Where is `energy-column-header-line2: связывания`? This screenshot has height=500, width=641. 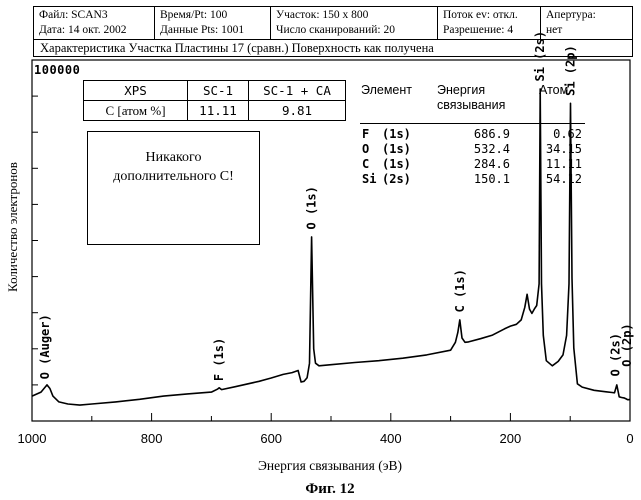
energy-column-header-line2: связывания is located at coordinates (471, 105).